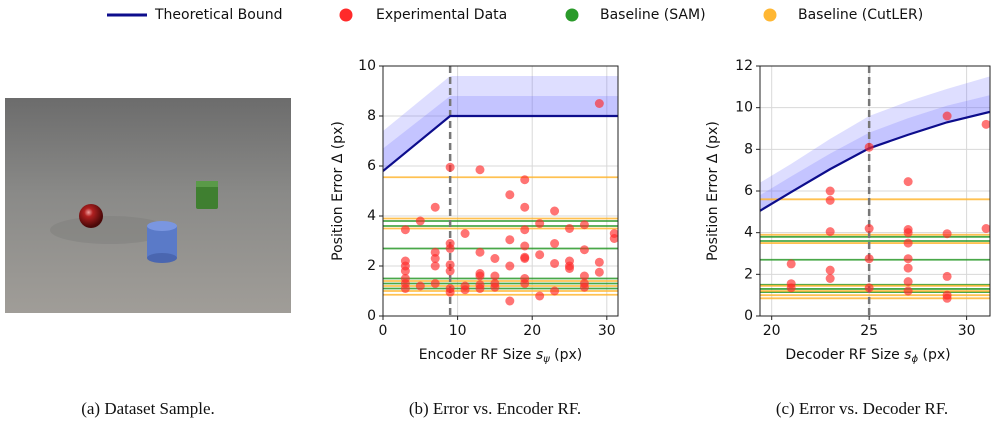 The width and height of the screenshot is (991, 426). Describe the element at coordinates (218, 15) in the screenshot. I see `legend-label: Theoretical Bound` at that location.